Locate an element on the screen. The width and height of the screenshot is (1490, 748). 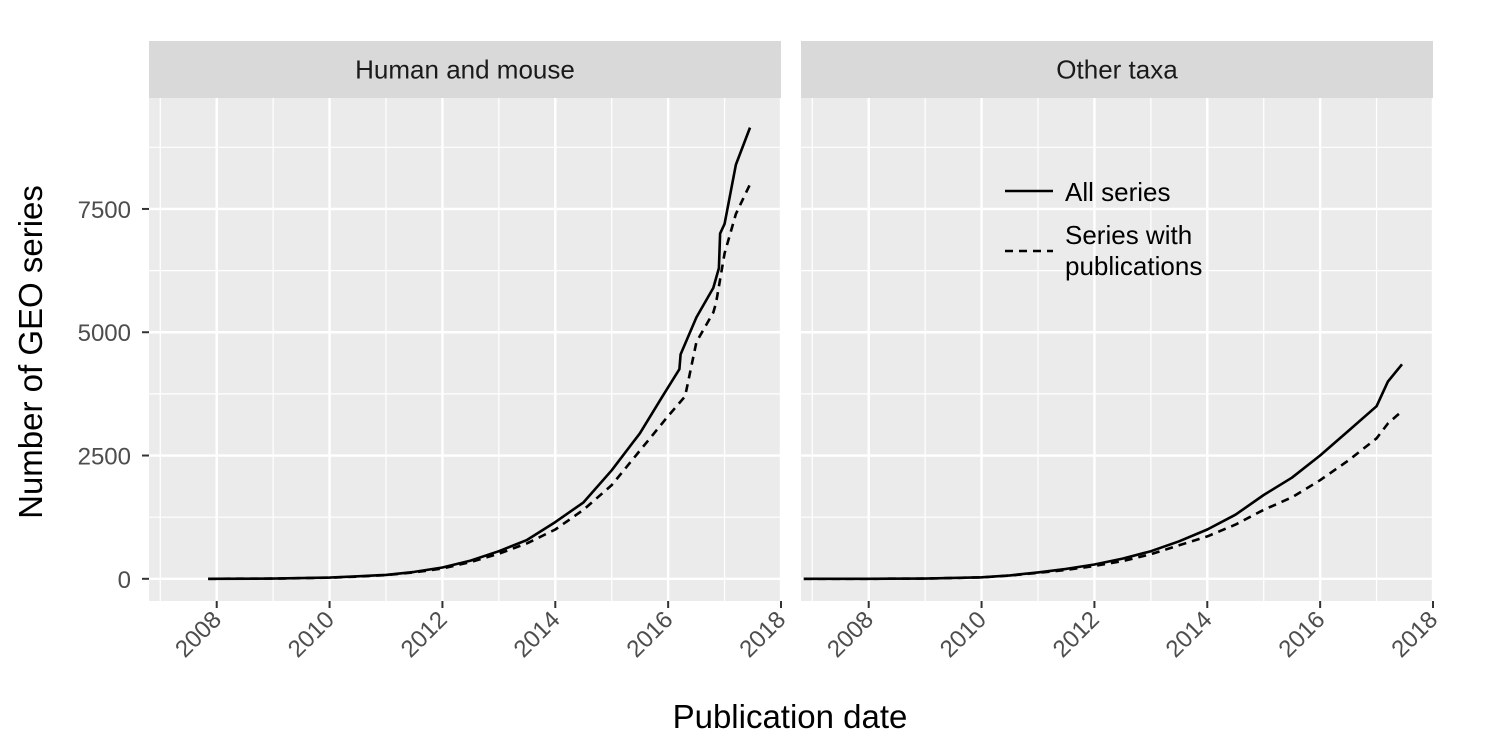
legend-label-all-series: All series is located at coordinates (1117, 192).